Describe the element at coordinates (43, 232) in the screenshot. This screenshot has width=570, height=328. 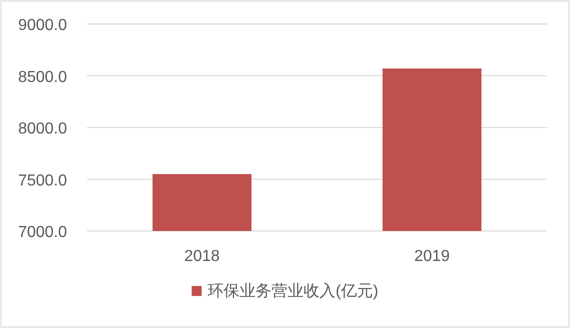
I see `y-tick-label: 7000.0` at that location.